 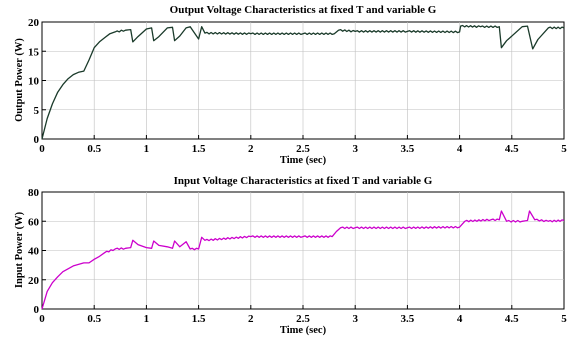 I want to click on y-tick-label: 15, so click(x=34, y=52).